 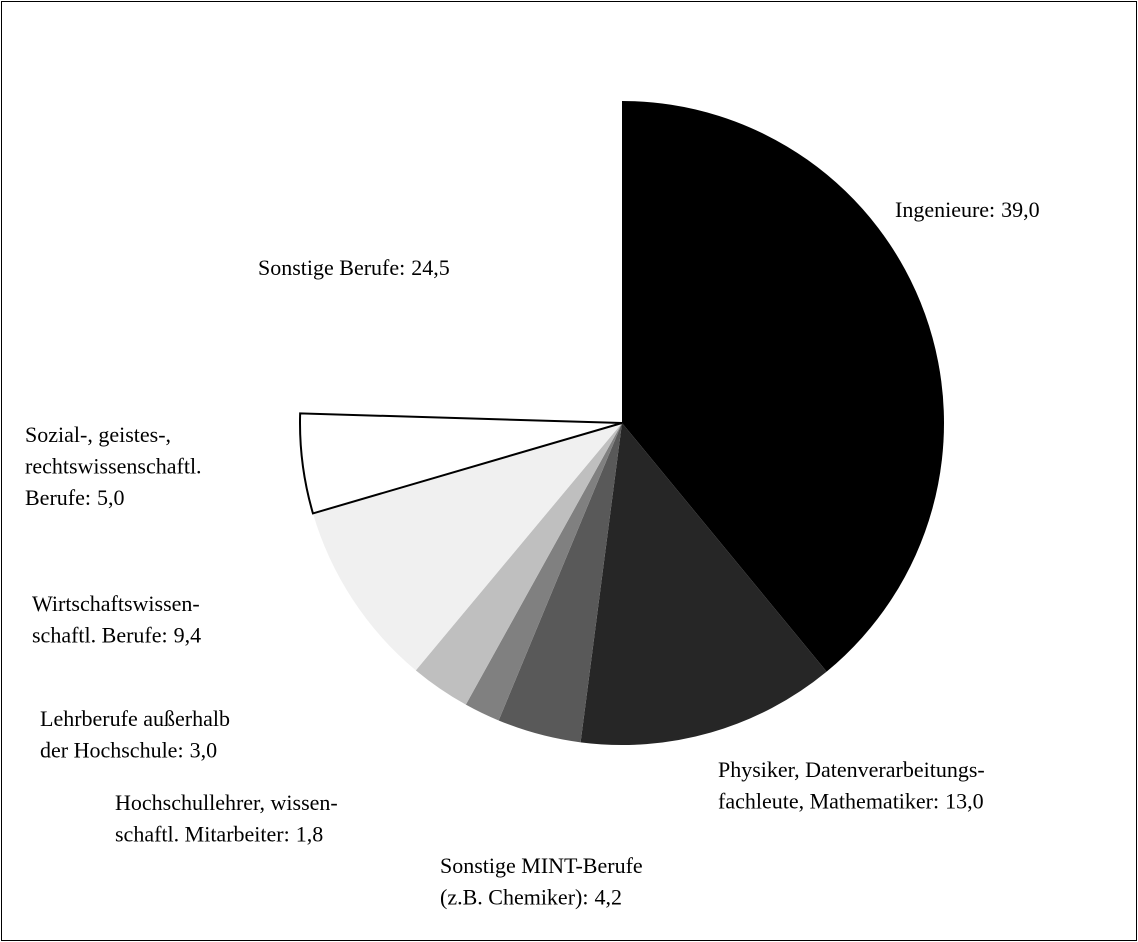 I want to click on slice-label: Berufe:, so click(x=58, y=497).